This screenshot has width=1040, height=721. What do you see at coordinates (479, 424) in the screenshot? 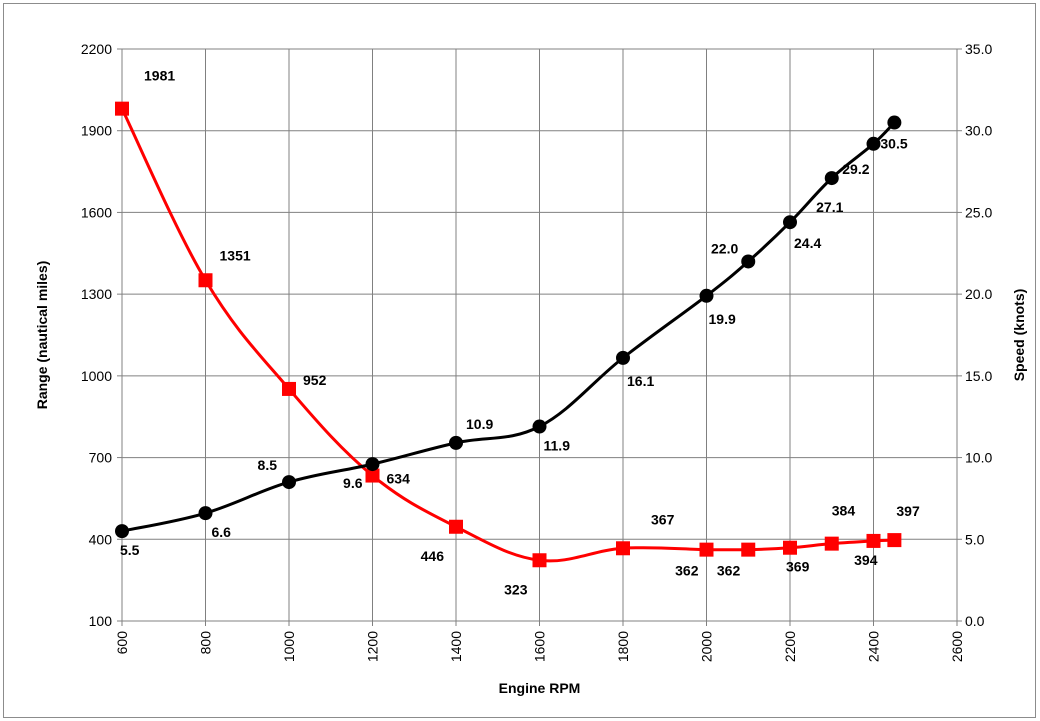
I see `speed-data-label: 10.9` at bounding box center [479, 424].